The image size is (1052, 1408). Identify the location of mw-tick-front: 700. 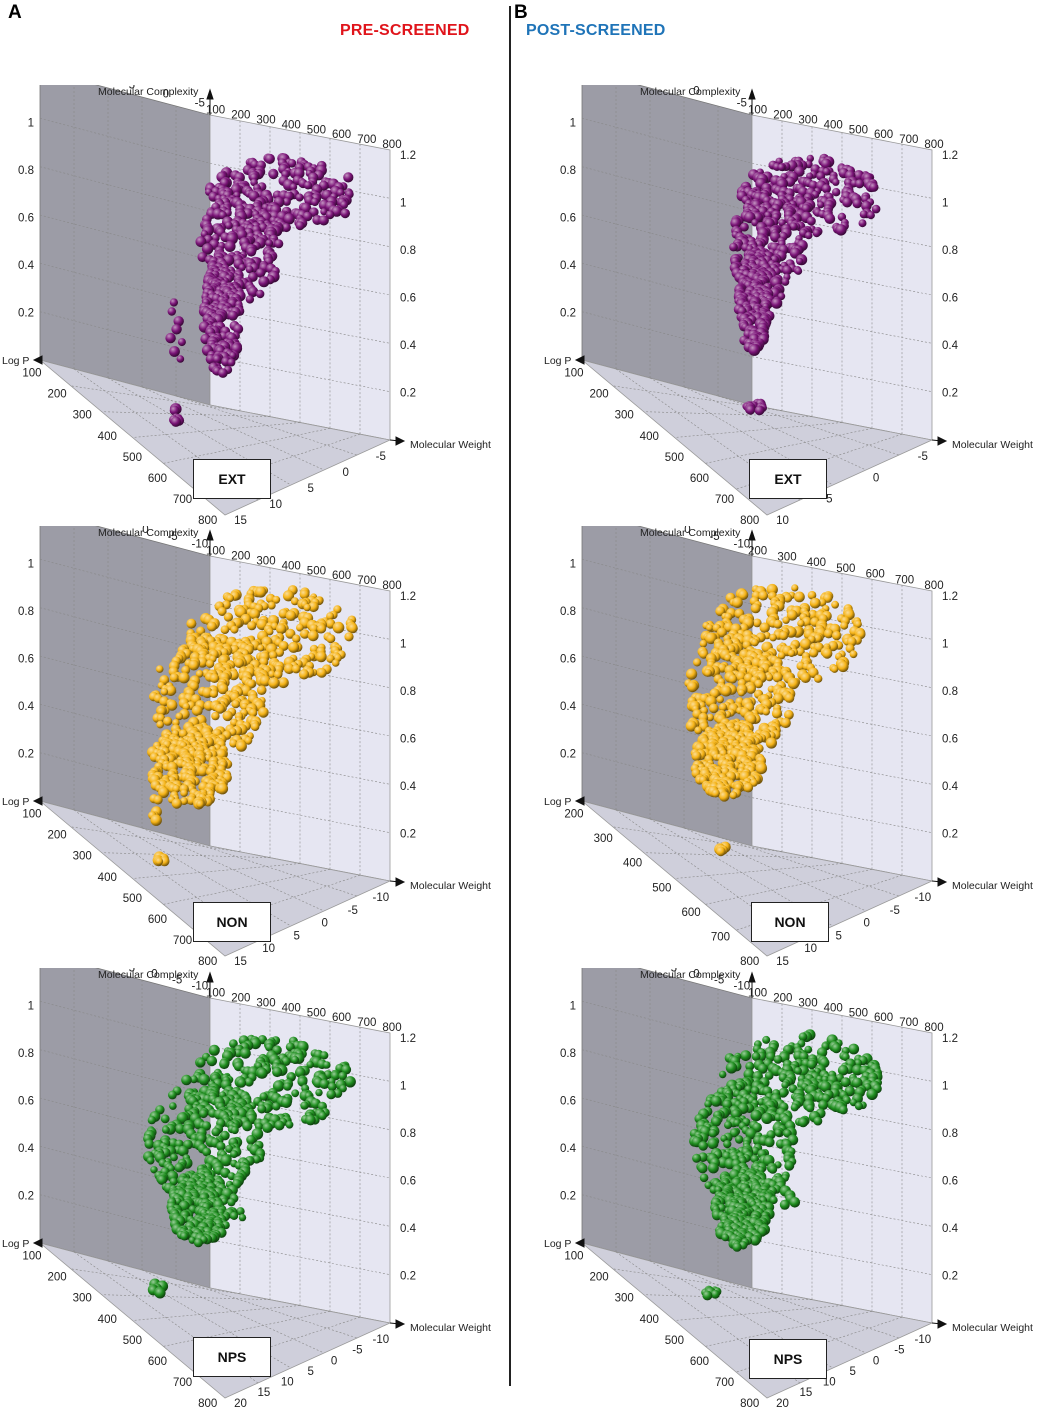
(182, 1383).